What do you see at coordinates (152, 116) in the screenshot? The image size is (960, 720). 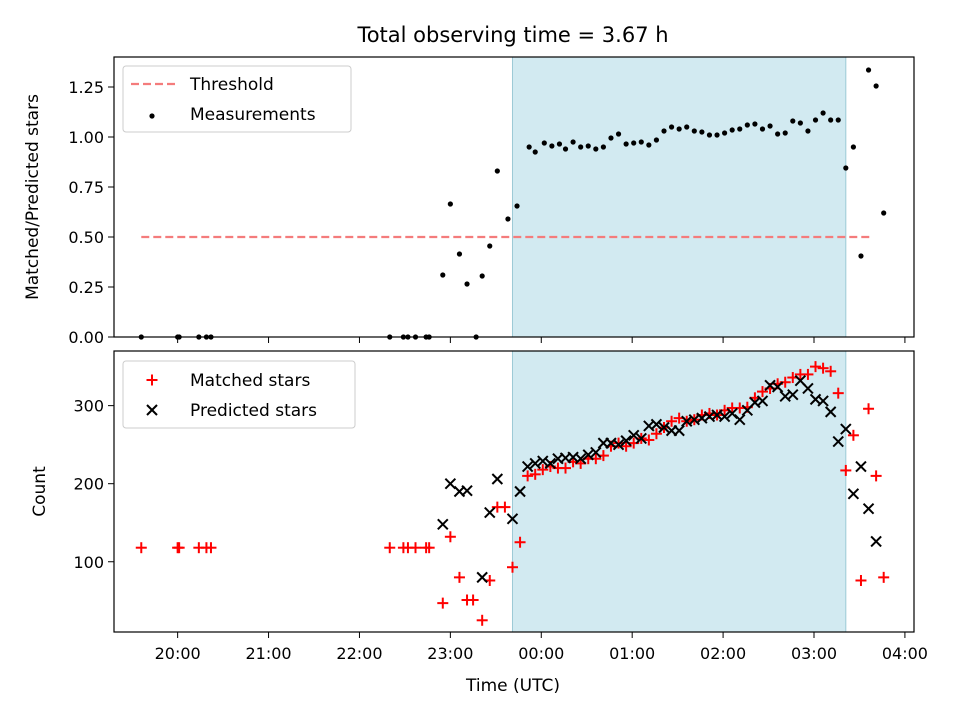 I see `legend-measurements-swatch` at bounding box center [152, 116].